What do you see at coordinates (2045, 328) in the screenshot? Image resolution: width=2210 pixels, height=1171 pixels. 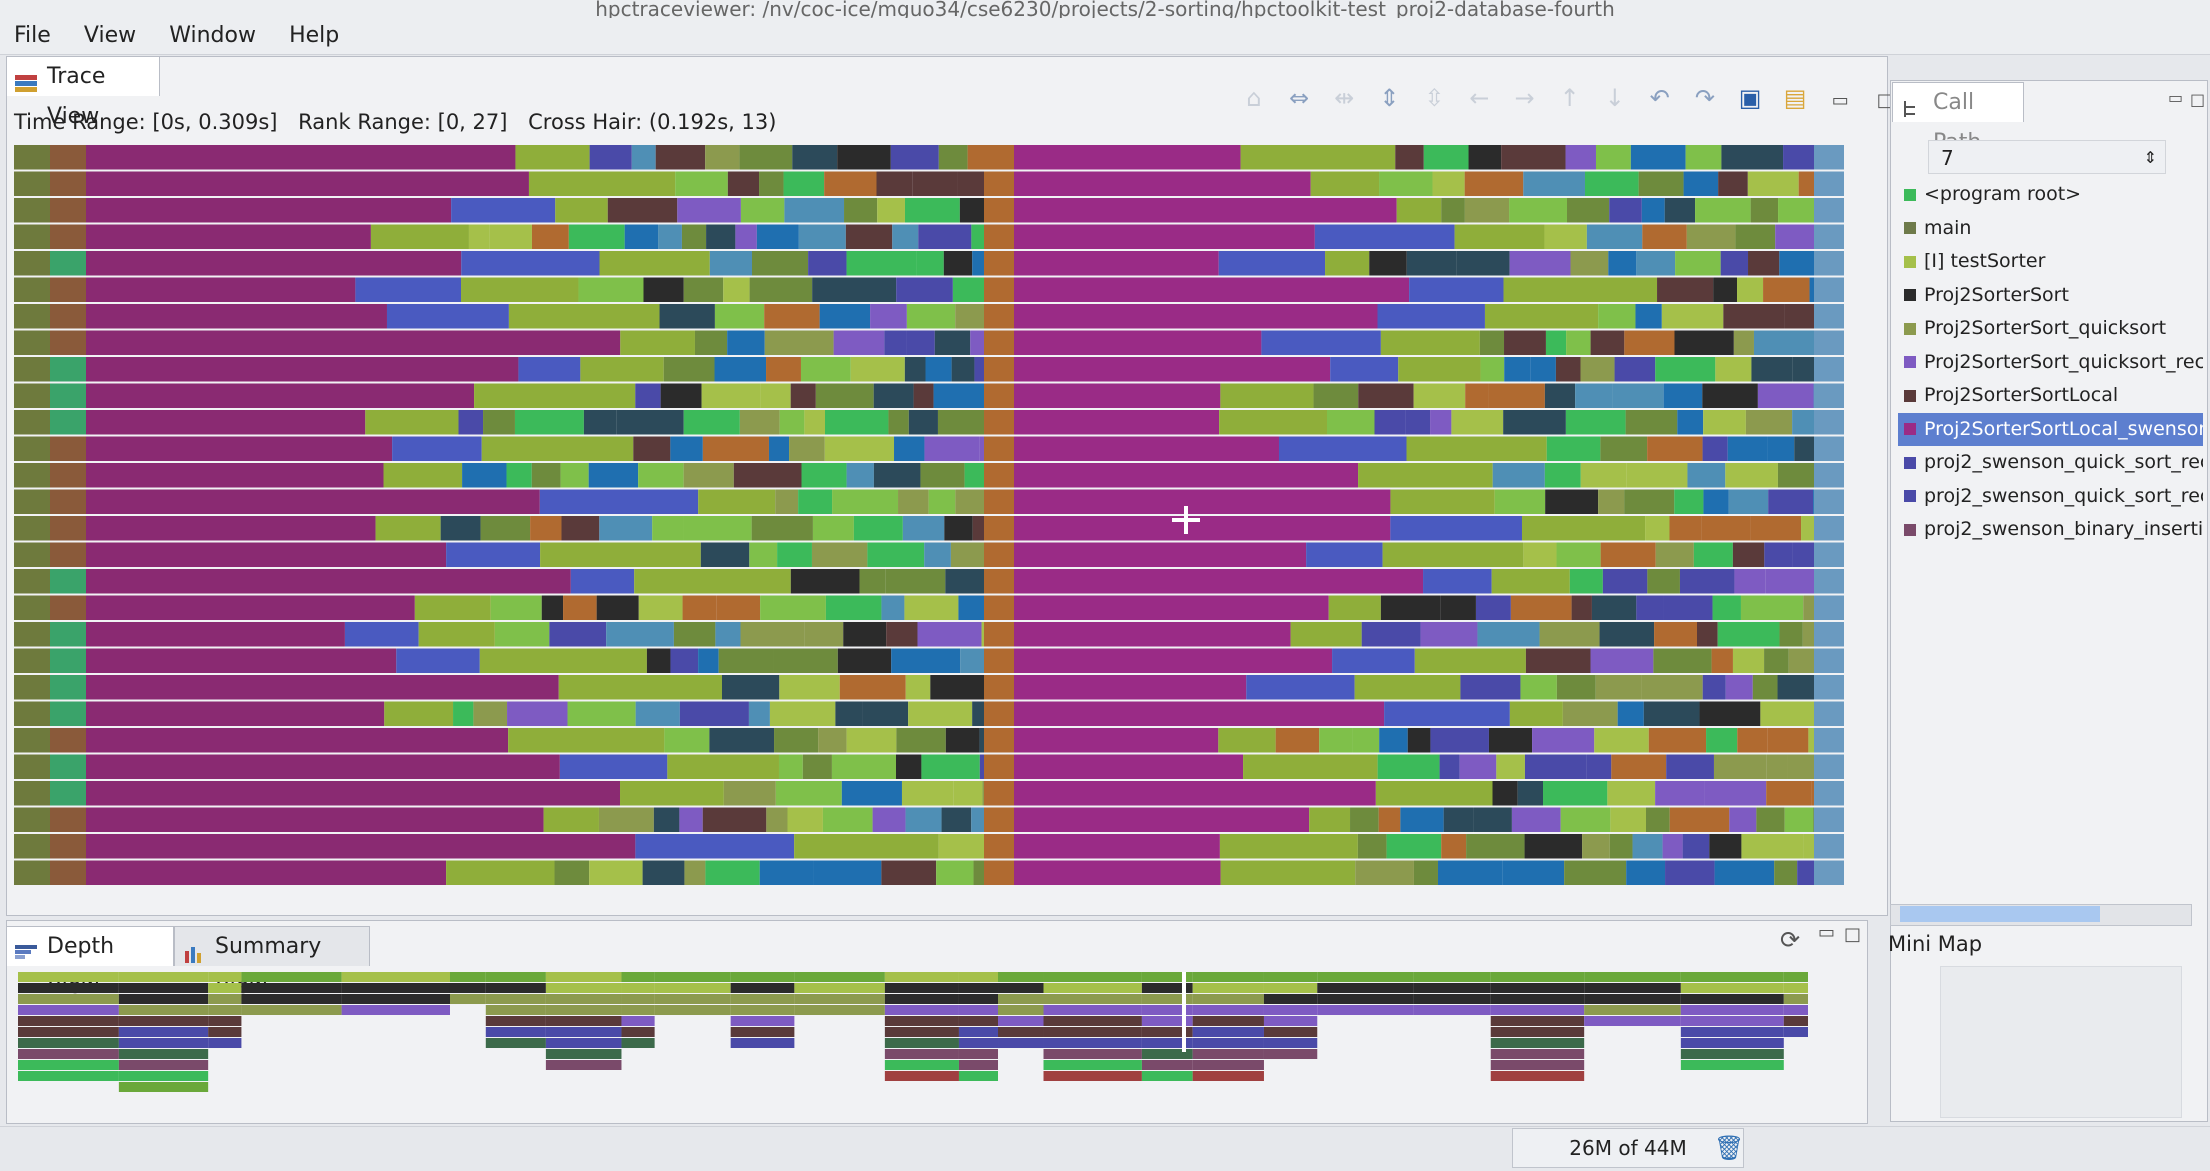 I see `call-path-item-label: Proj2SorterSort_quicksort` at bounding box center [2045, 328].